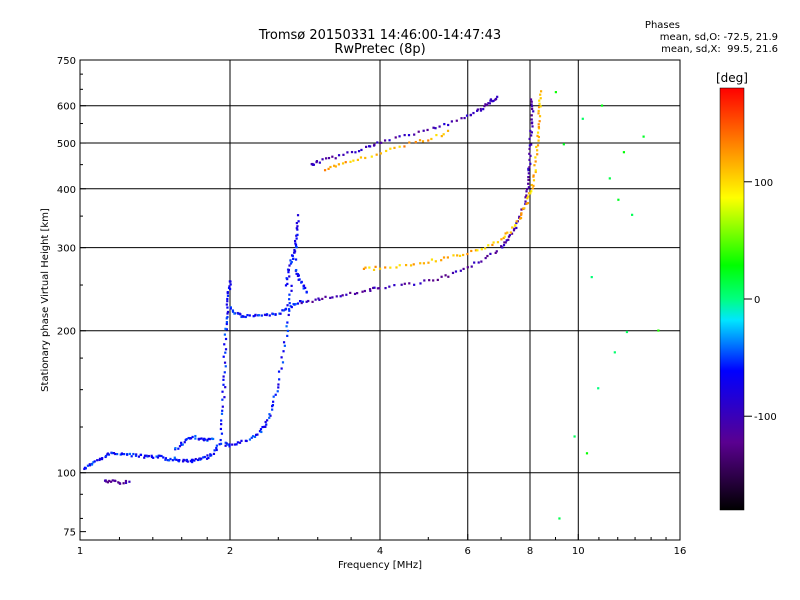 This screenshot has width=800, height=600. What do you see at coordinates (732, 78) in the screenshot?
I see `colorbar-label: [deg]` at bounding box center [732, 78].